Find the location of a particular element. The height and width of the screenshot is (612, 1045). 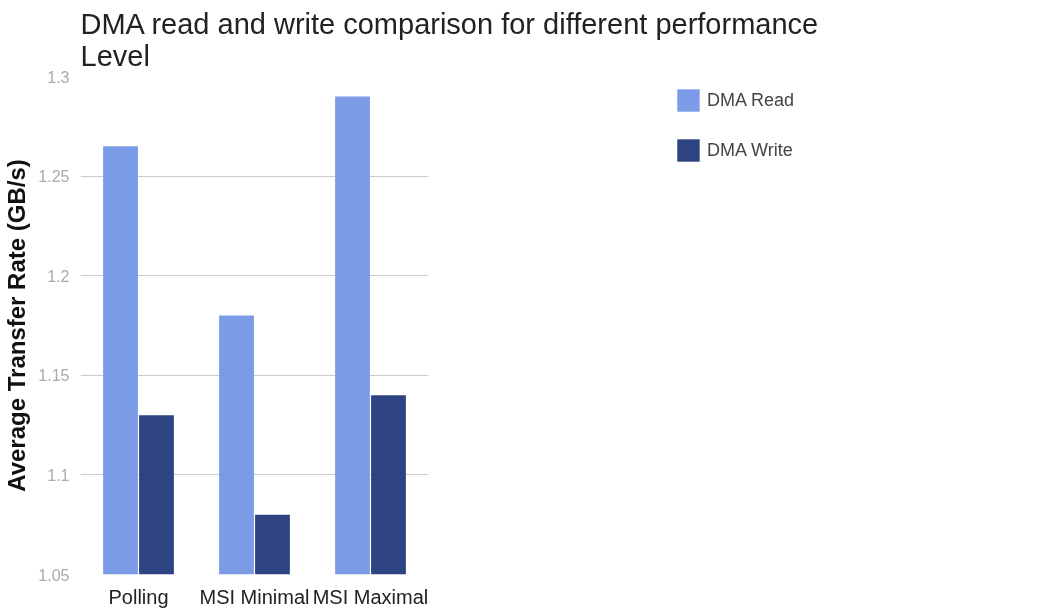

y-tick-label: 1.2 is located at coordinates (58, 276).